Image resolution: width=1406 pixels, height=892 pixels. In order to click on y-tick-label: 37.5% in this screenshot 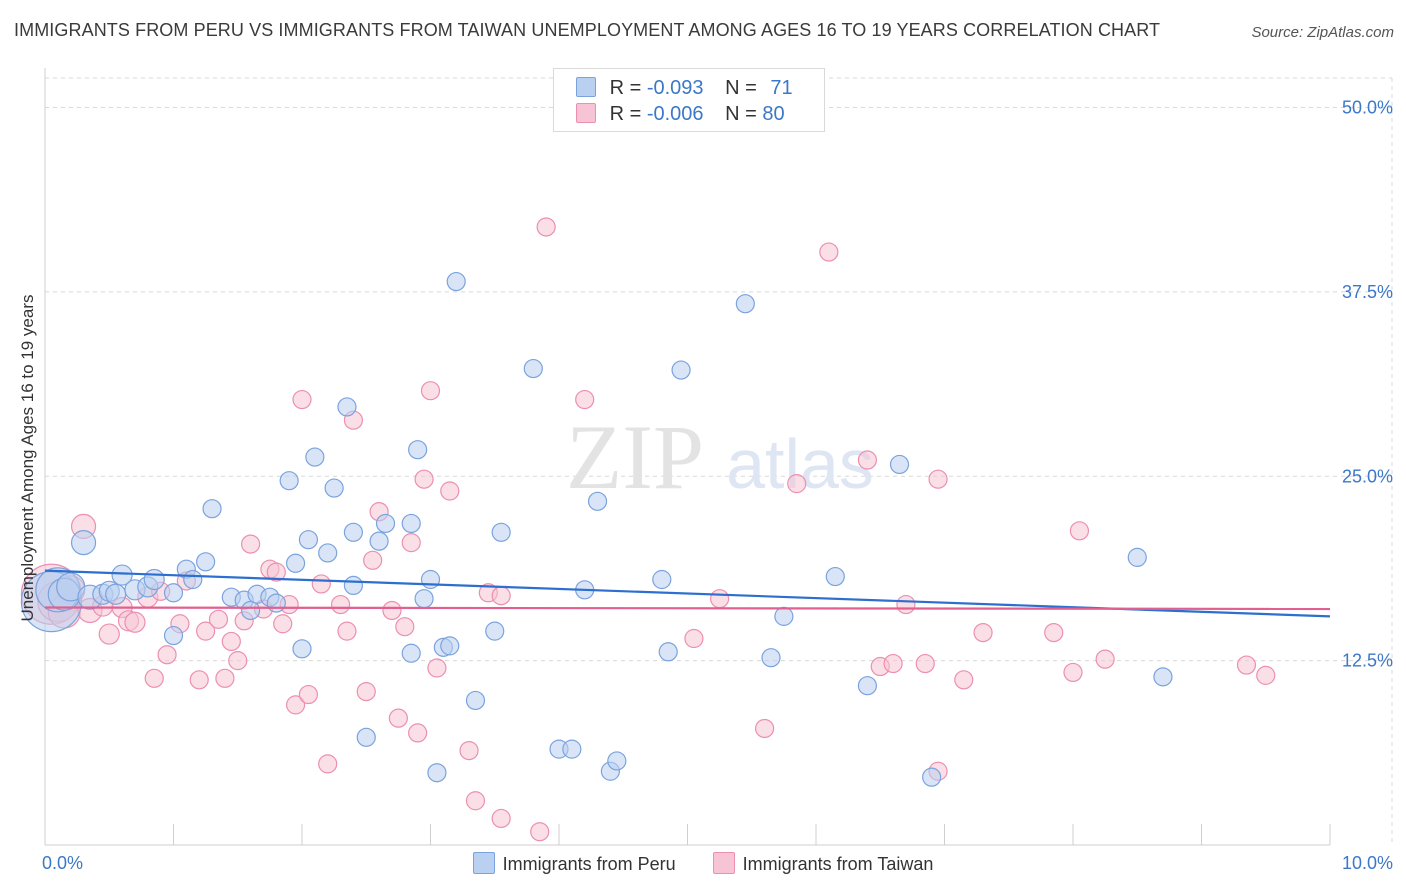, I will do `click(1367, 292)`.